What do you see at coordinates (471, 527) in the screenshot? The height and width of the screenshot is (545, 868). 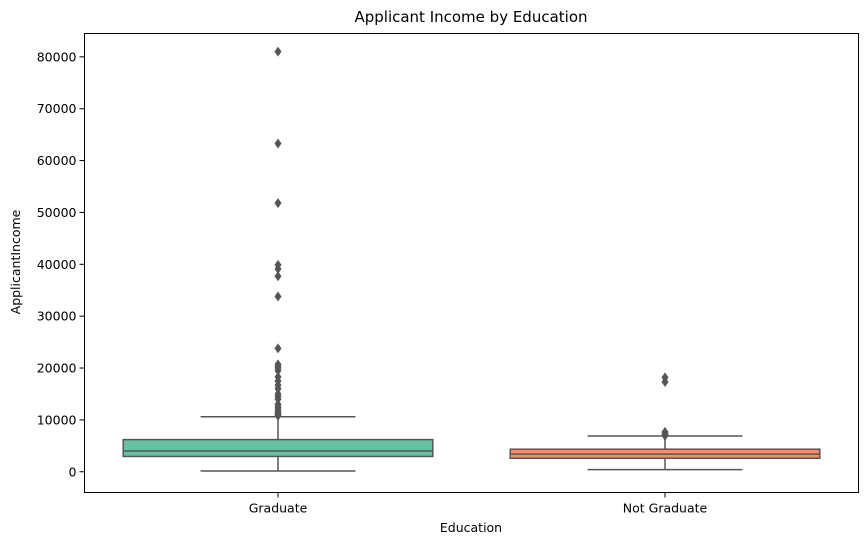 I see `x-axis-title: Education` at bounding box center [471, 527].